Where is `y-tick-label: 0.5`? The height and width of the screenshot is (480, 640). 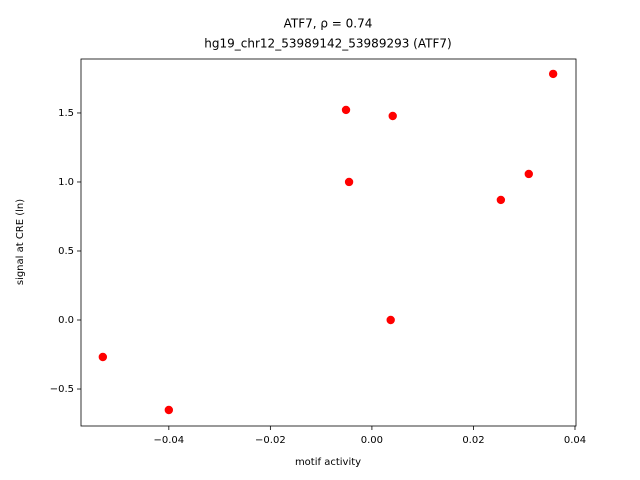 y-tick-label: 0.5 is located at coordinates (66, 251).